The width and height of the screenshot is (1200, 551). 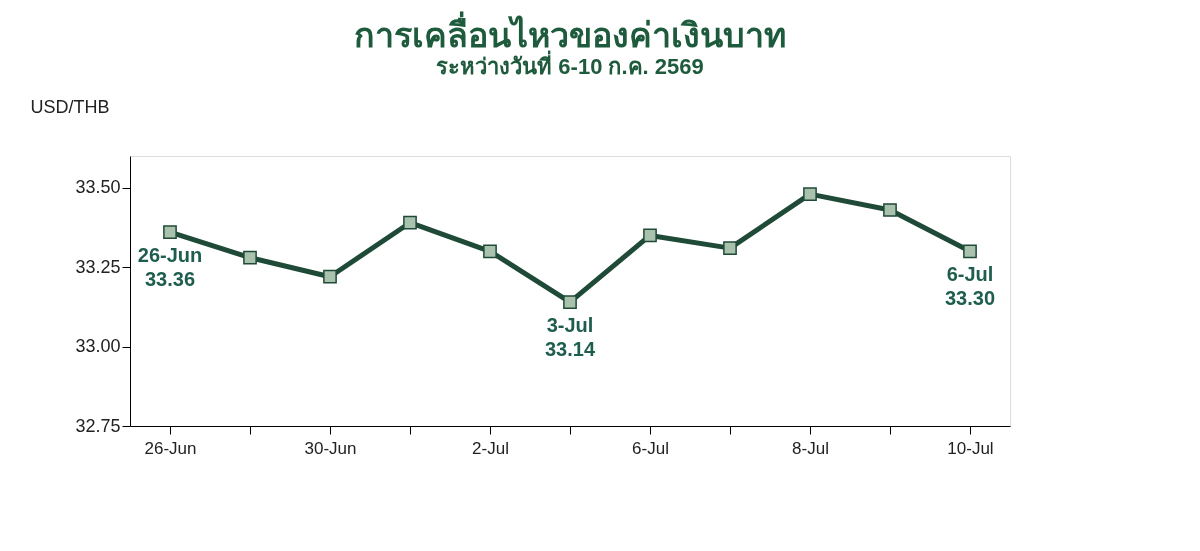 I want to click on x-tick-label: 2-Jul, so click(x=490, y=448).